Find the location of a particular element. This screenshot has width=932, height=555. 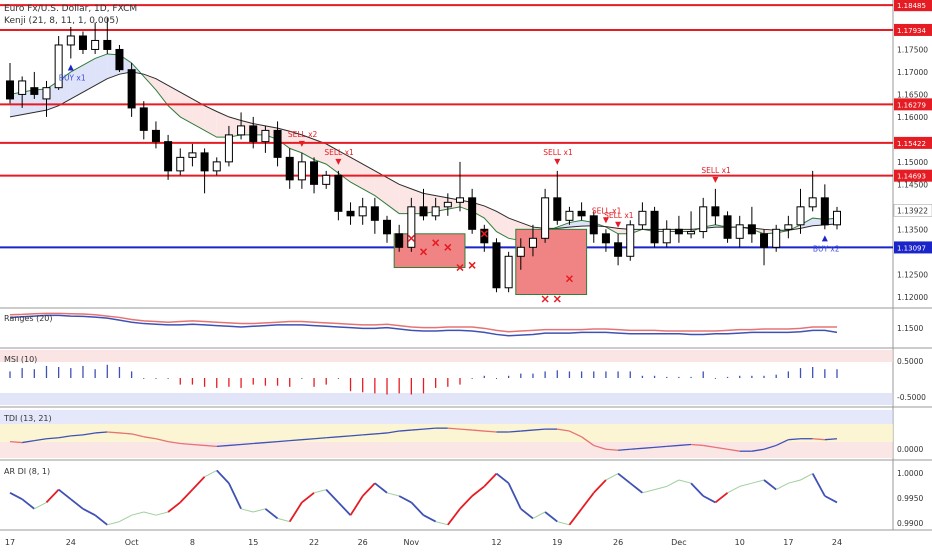

ranges-lower-line is located at coordinates (423, 325).